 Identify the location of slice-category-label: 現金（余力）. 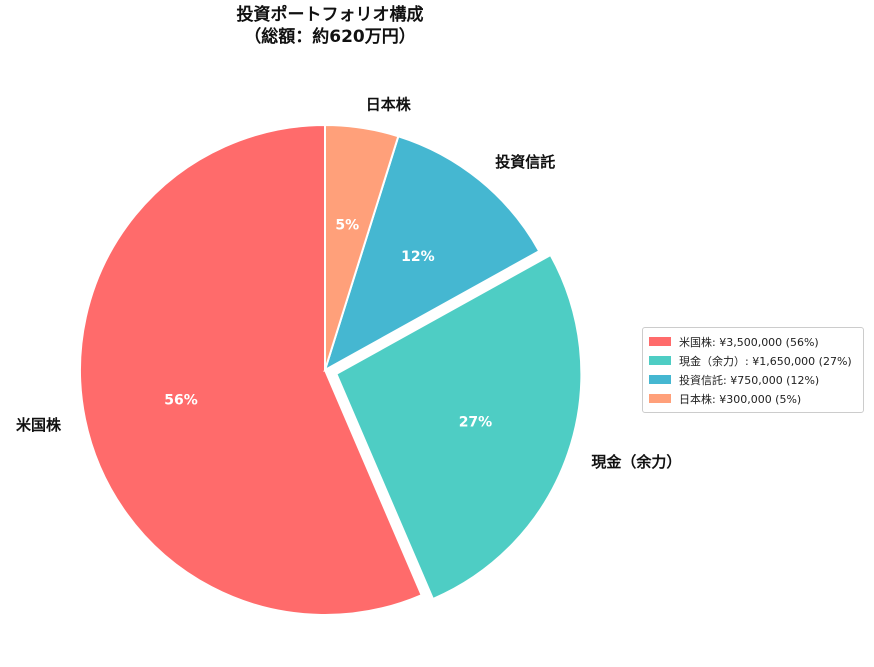
(636, 462).